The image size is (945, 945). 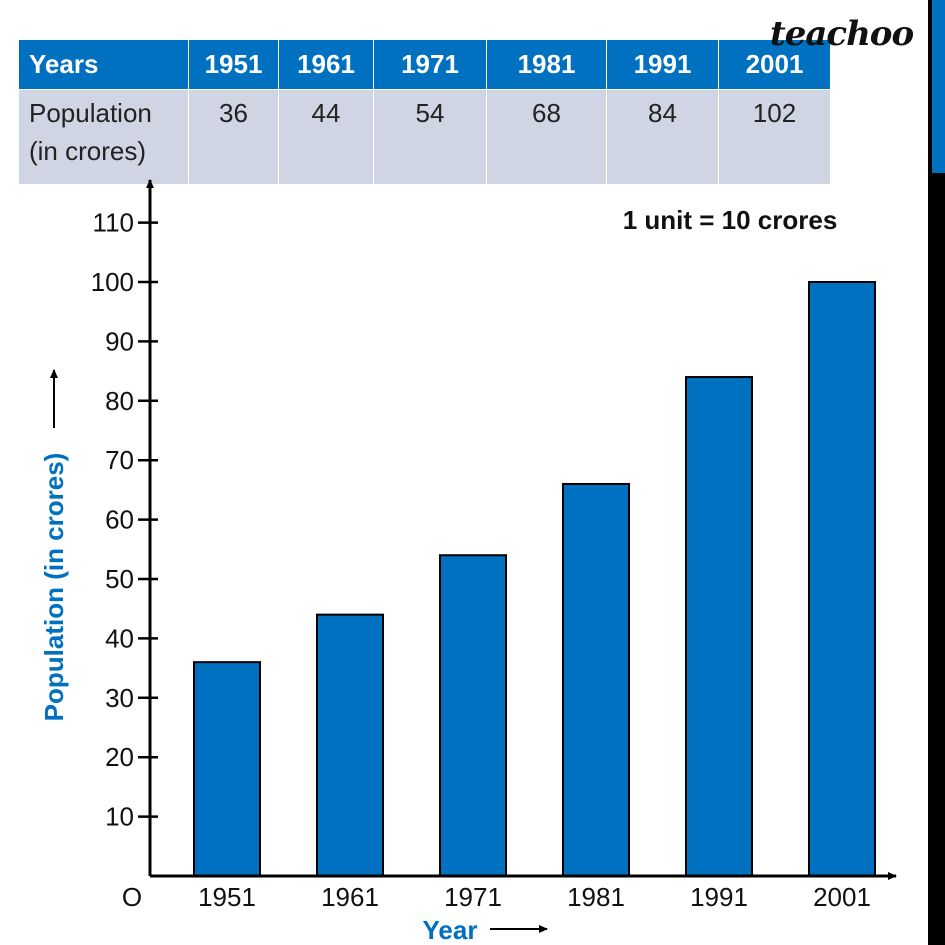 I want to click on table-header-row: Years 1951 1961 1971 1981 1991 2001, so click(x=424, y=64).